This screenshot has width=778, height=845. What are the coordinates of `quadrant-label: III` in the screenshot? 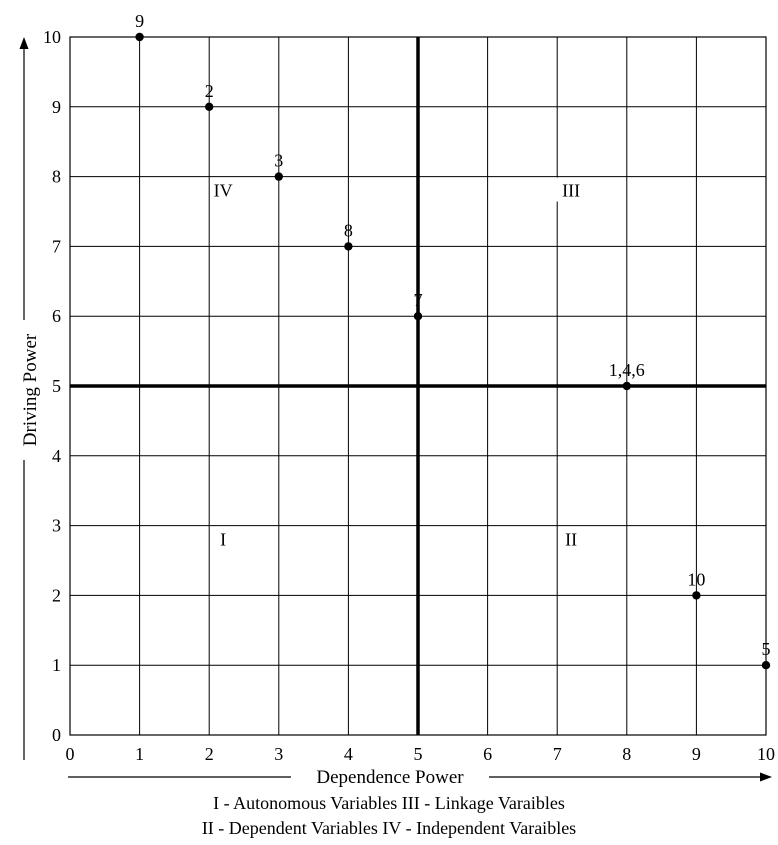 It's located at (571, 191).